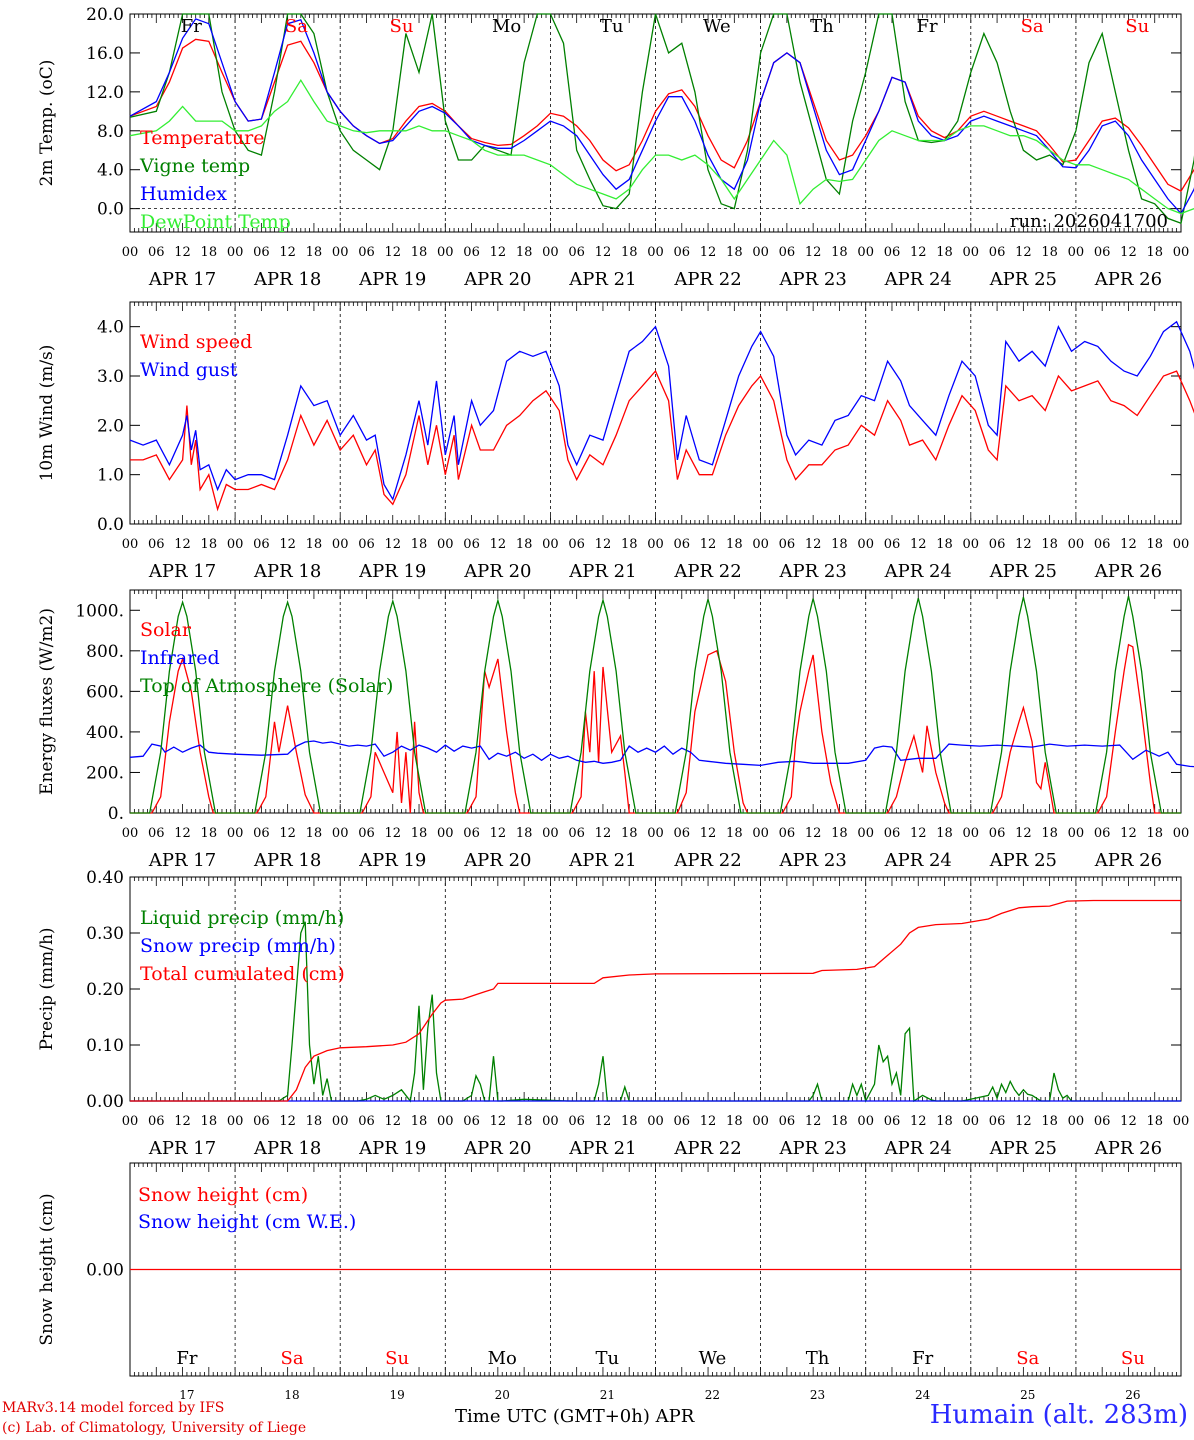  Describe the element at coordinates (47, 1269) in the screenshot. I see `y-axis-title: Snow height (cm)` at that location.